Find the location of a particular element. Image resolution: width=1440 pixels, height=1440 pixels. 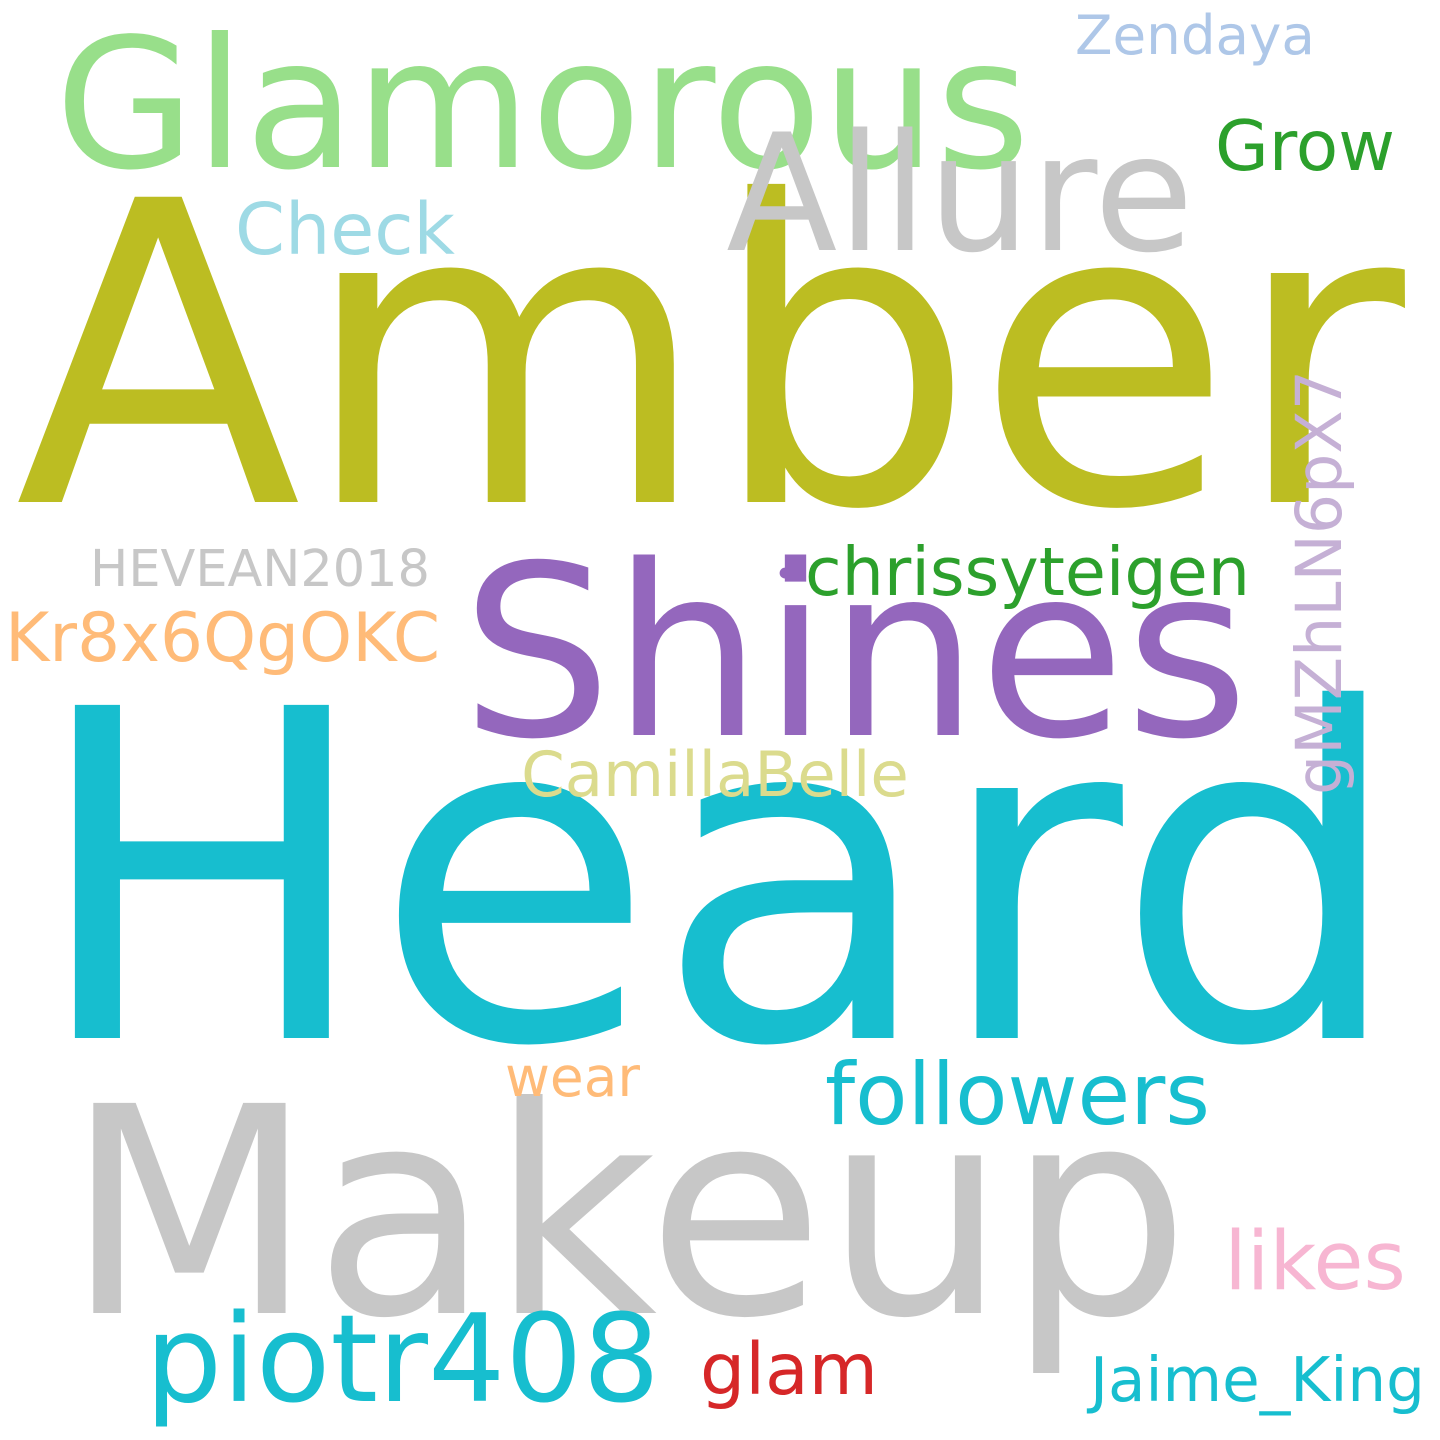

word-jaime-king: Jaime_King is located at coordinates (1257, 1380).